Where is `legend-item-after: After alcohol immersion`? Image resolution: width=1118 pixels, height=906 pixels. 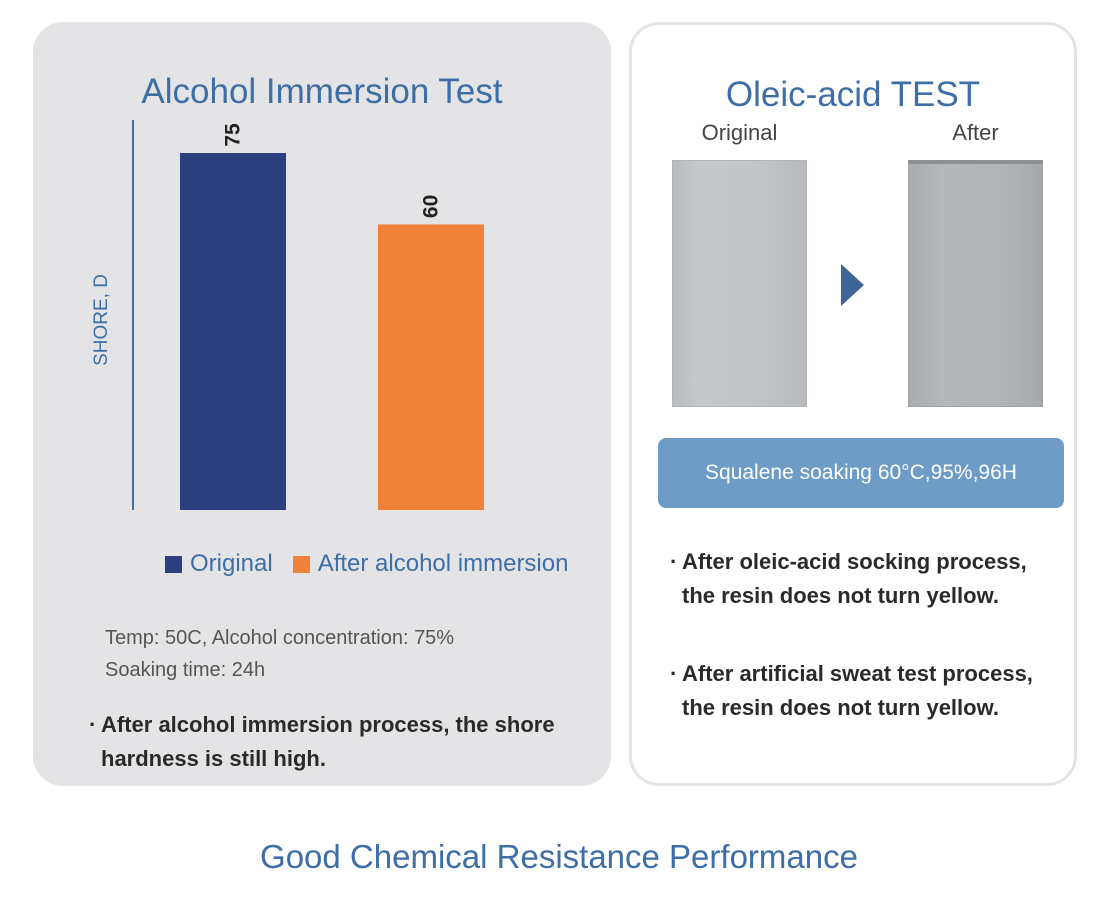 legend-item-after: After alcohol immersion is located at coordinates (430, 564).